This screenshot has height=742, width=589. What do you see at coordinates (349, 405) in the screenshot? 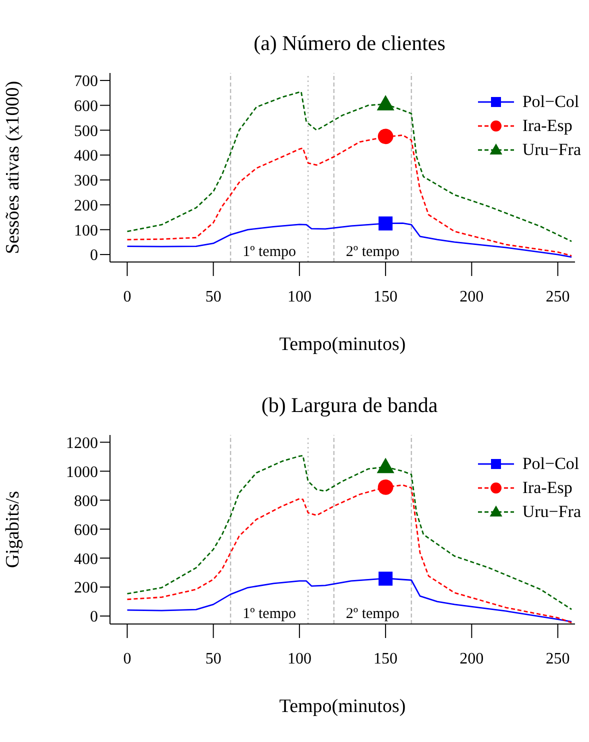
I see `chart-title: (b) Largura de banda` at bounding box center [349, 405].